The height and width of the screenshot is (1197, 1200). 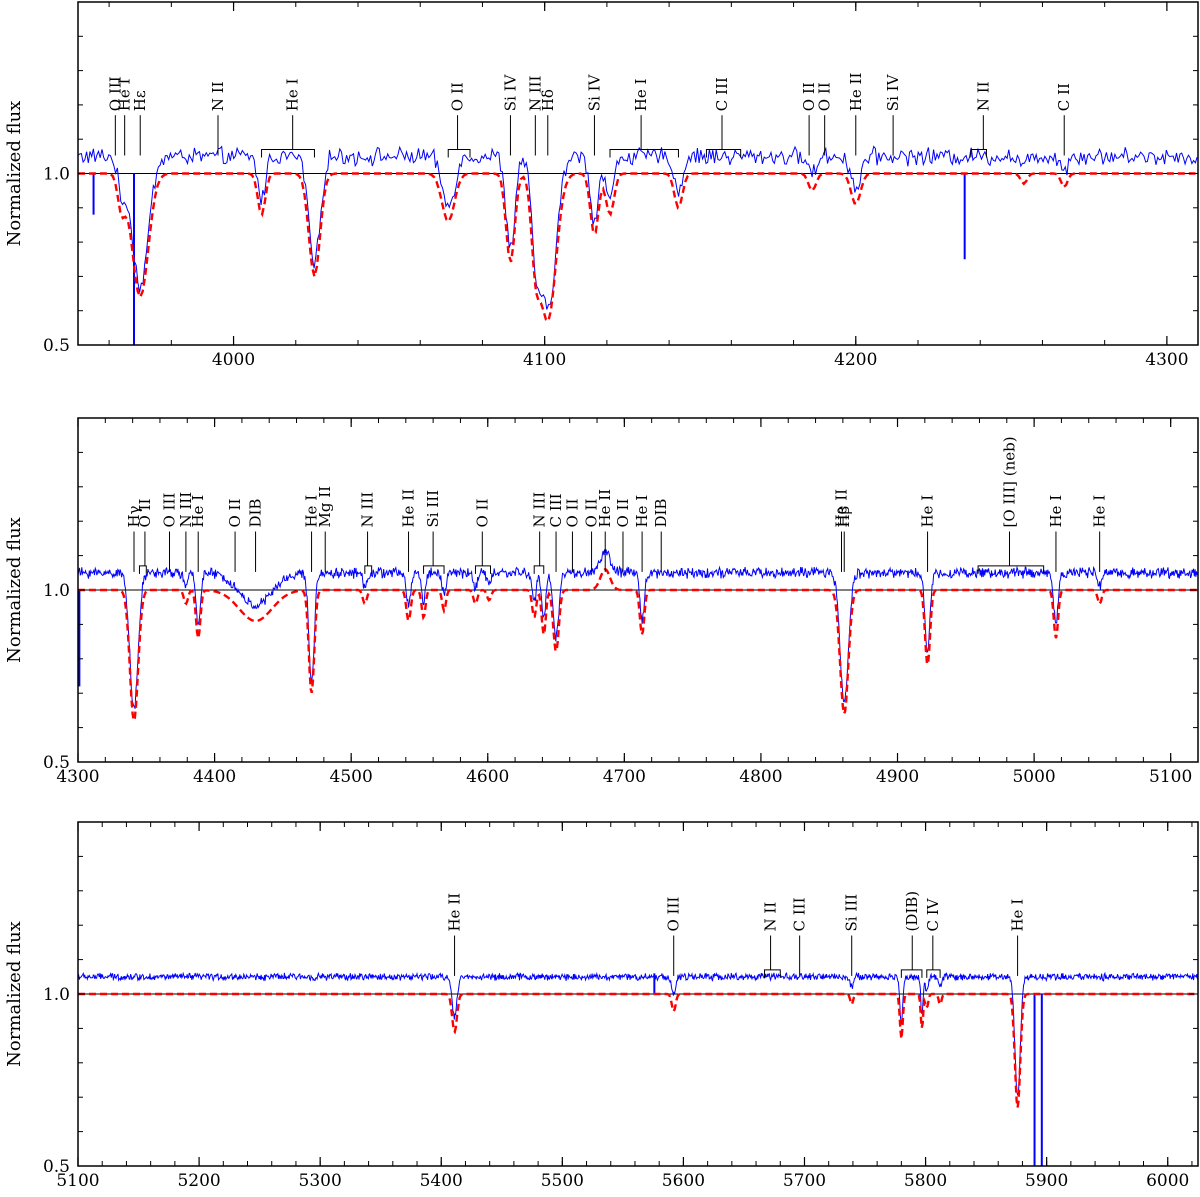 I want to click on x-tick-label: 4800, so click(x=760, y=777).